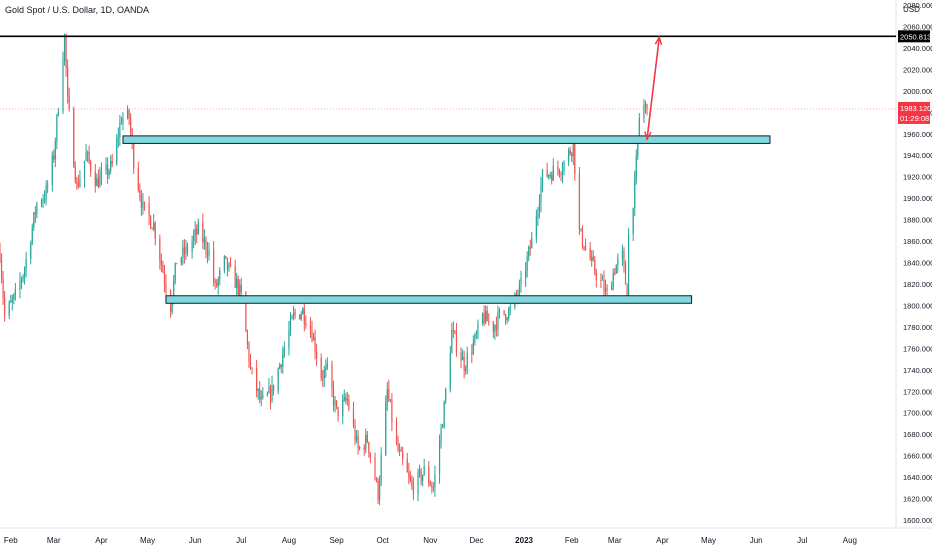  I want to click on x-tick-label: Oct, so click(382, 540).